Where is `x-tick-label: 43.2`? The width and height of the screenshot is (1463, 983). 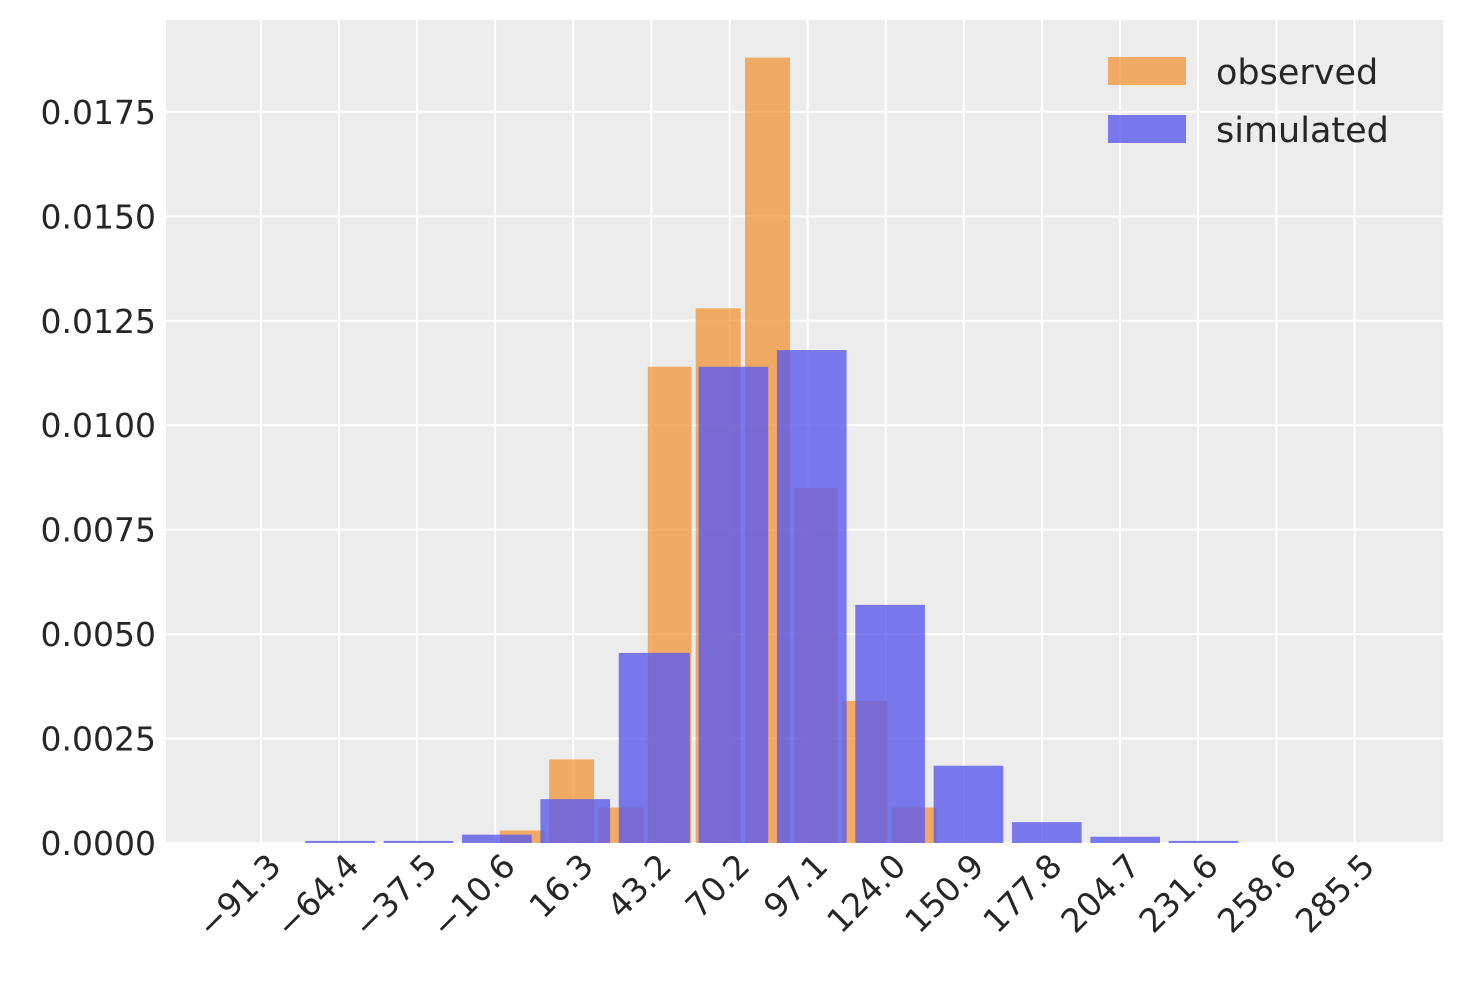
x-tick-label: 43.2 is located at coordinates (639, 886).